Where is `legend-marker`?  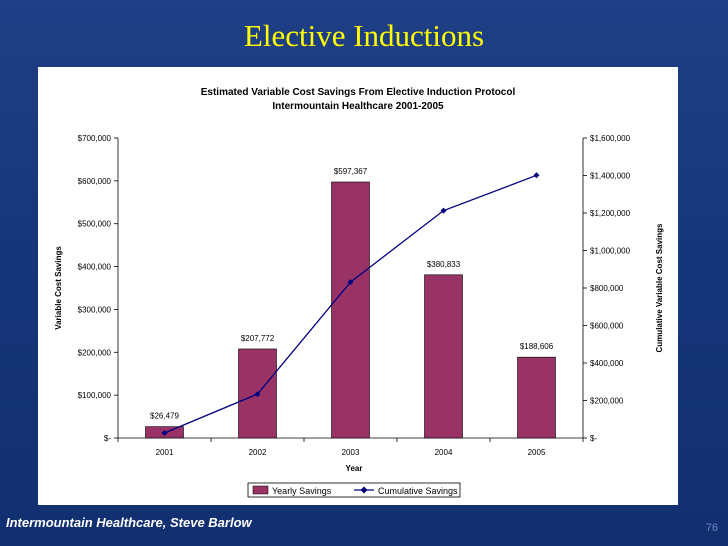 legend-marker is located at coordinates (364, 490).